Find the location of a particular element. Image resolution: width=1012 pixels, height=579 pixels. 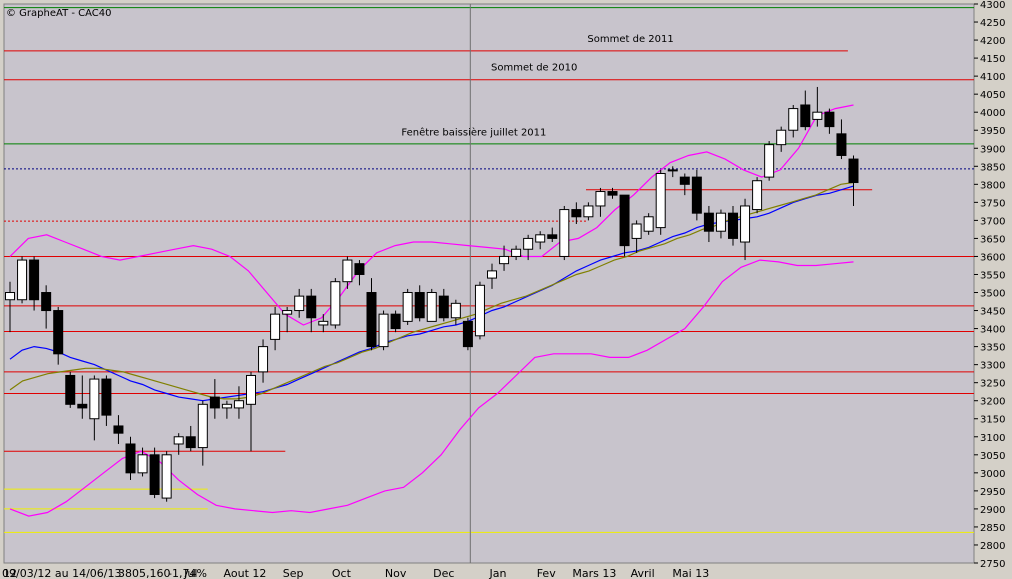

y-tick-label: 4250 is located at coordinates (992, 23).